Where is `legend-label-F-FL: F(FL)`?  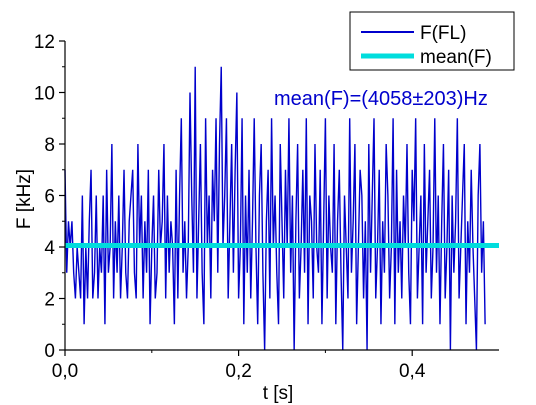
legend-label-F-FL: F(FL) is located at coordinates (443, 33).